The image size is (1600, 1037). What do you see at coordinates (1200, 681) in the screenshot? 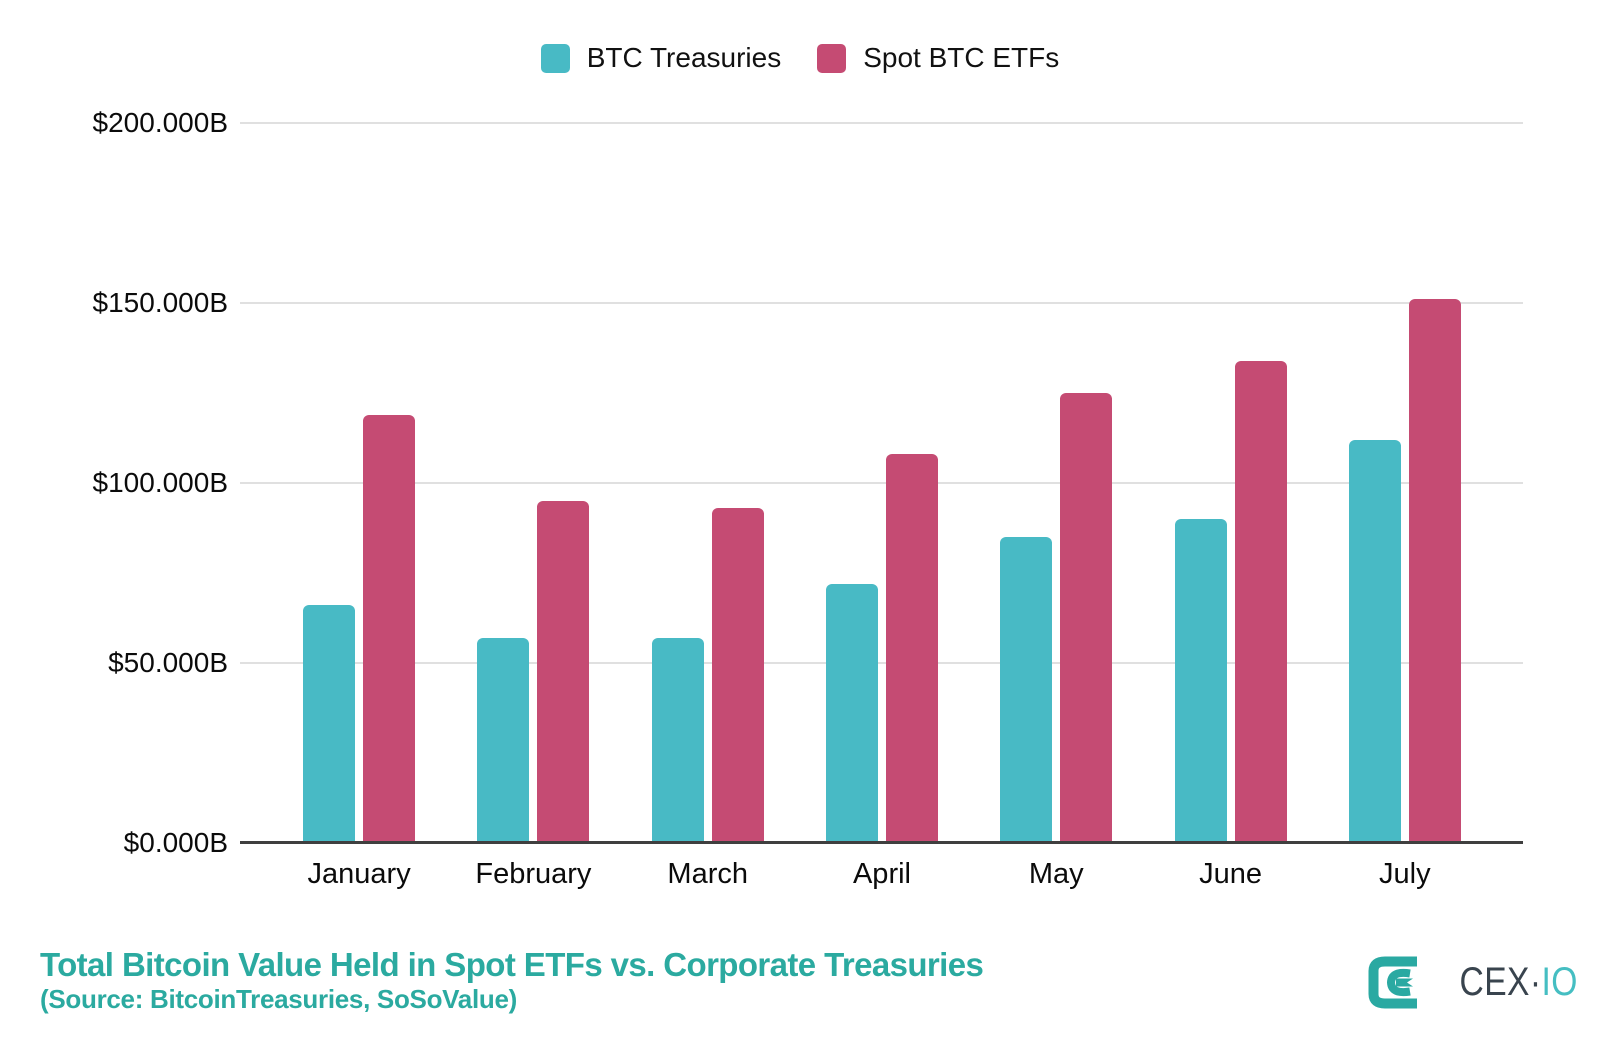
I see `bar-btc-treasuries-june` at bounding box center [1200, 681].